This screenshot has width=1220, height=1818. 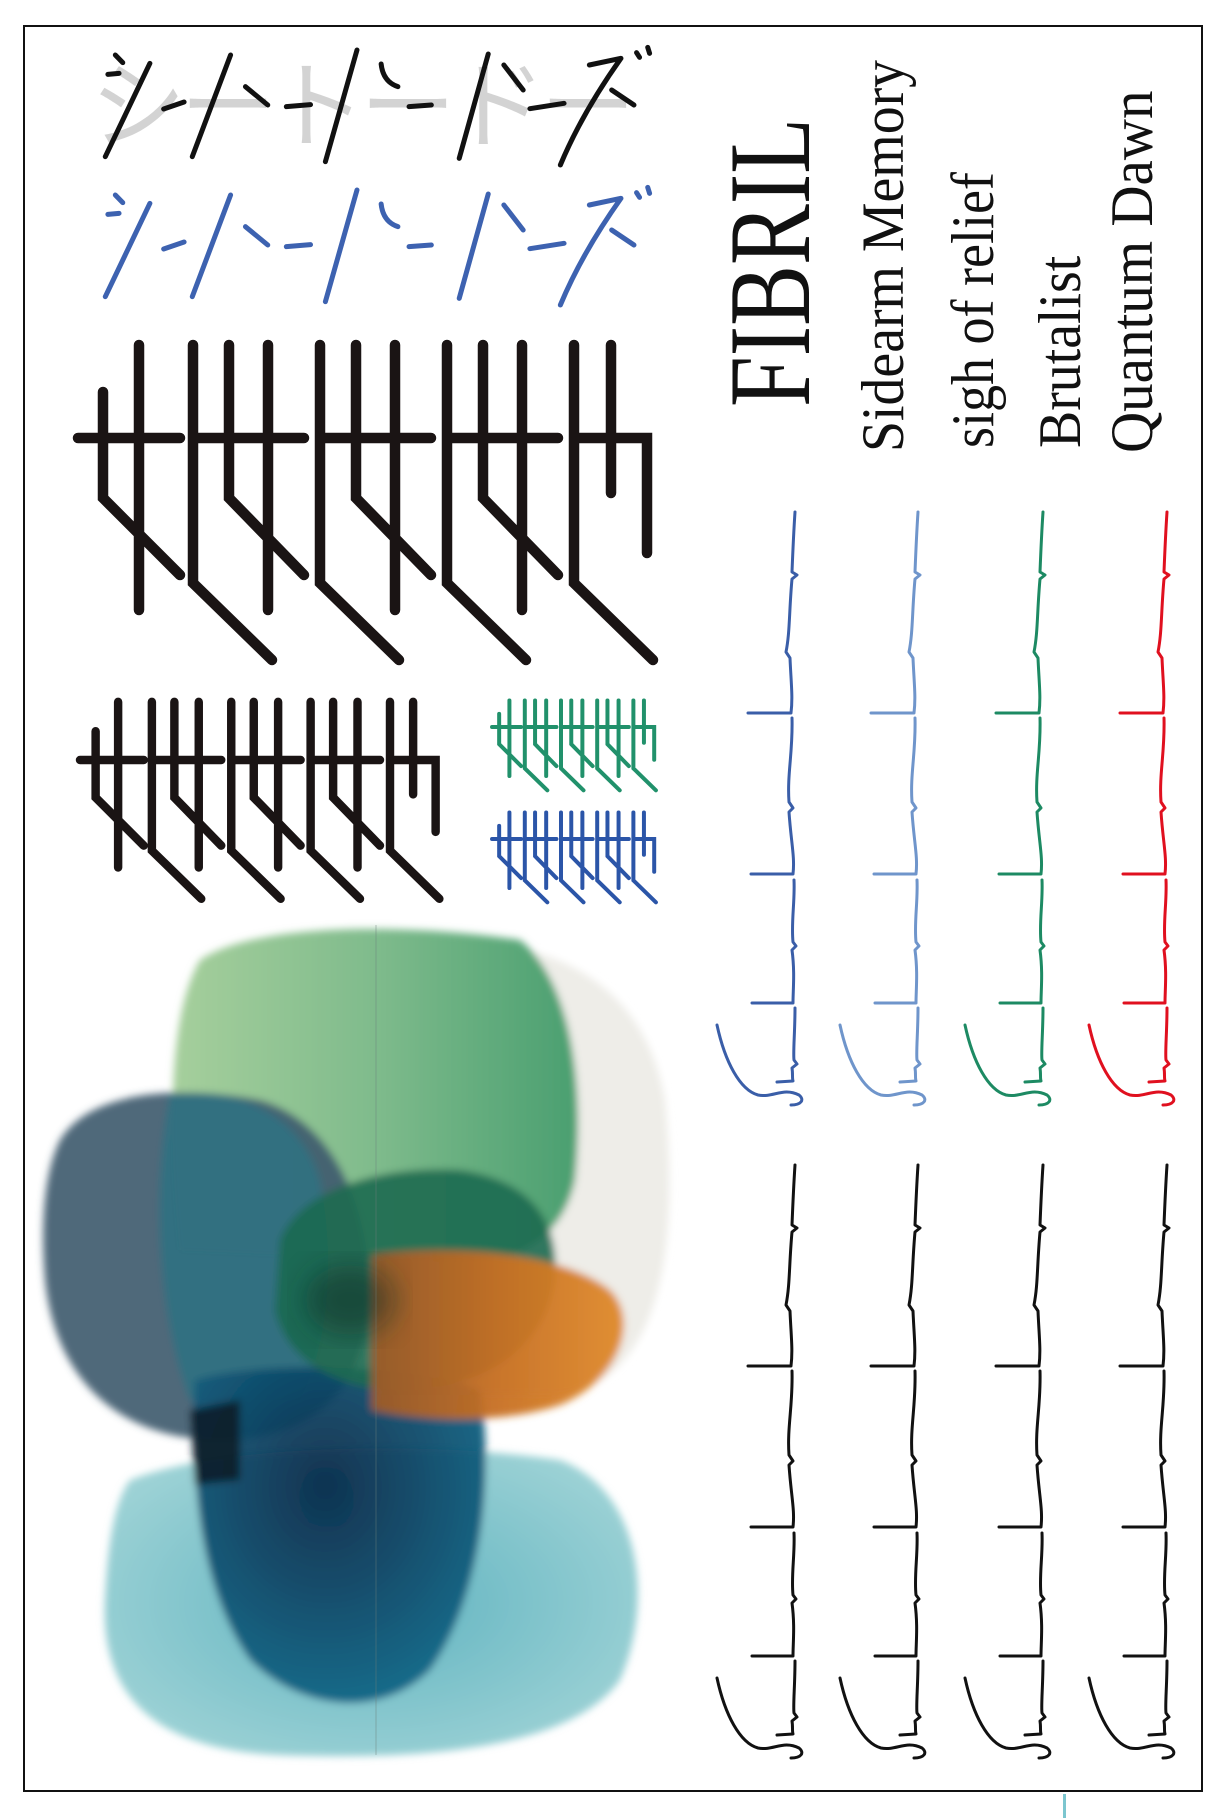 What do you see at coordinates (1132, 272) in the screenshot?
I see `track-title-4: Quantum Dawn` at bounding box center [1132, 272].